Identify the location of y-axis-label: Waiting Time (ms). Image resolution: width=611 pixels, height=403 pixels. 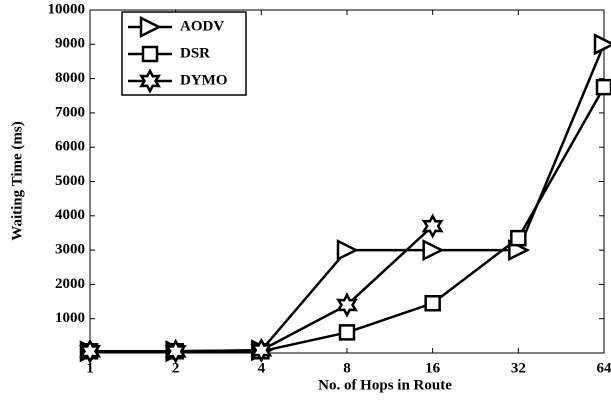
(17, 180).